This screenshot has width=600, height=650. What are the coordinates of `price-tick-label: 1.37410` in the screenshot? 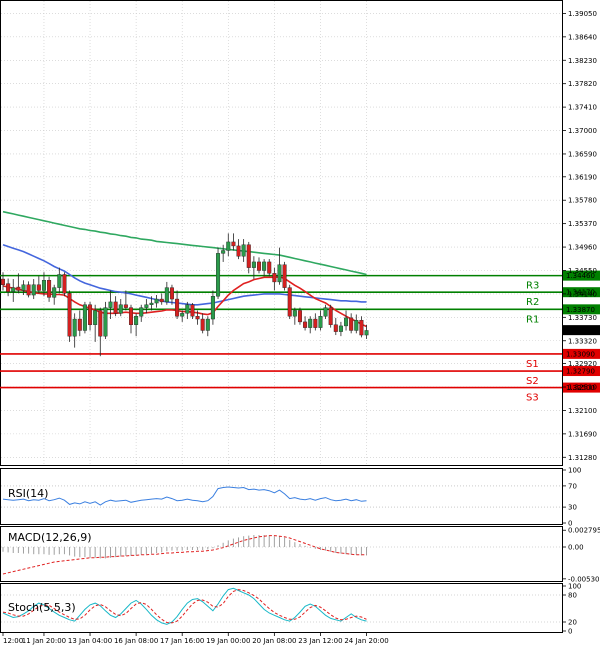 It's located at (582, 108).